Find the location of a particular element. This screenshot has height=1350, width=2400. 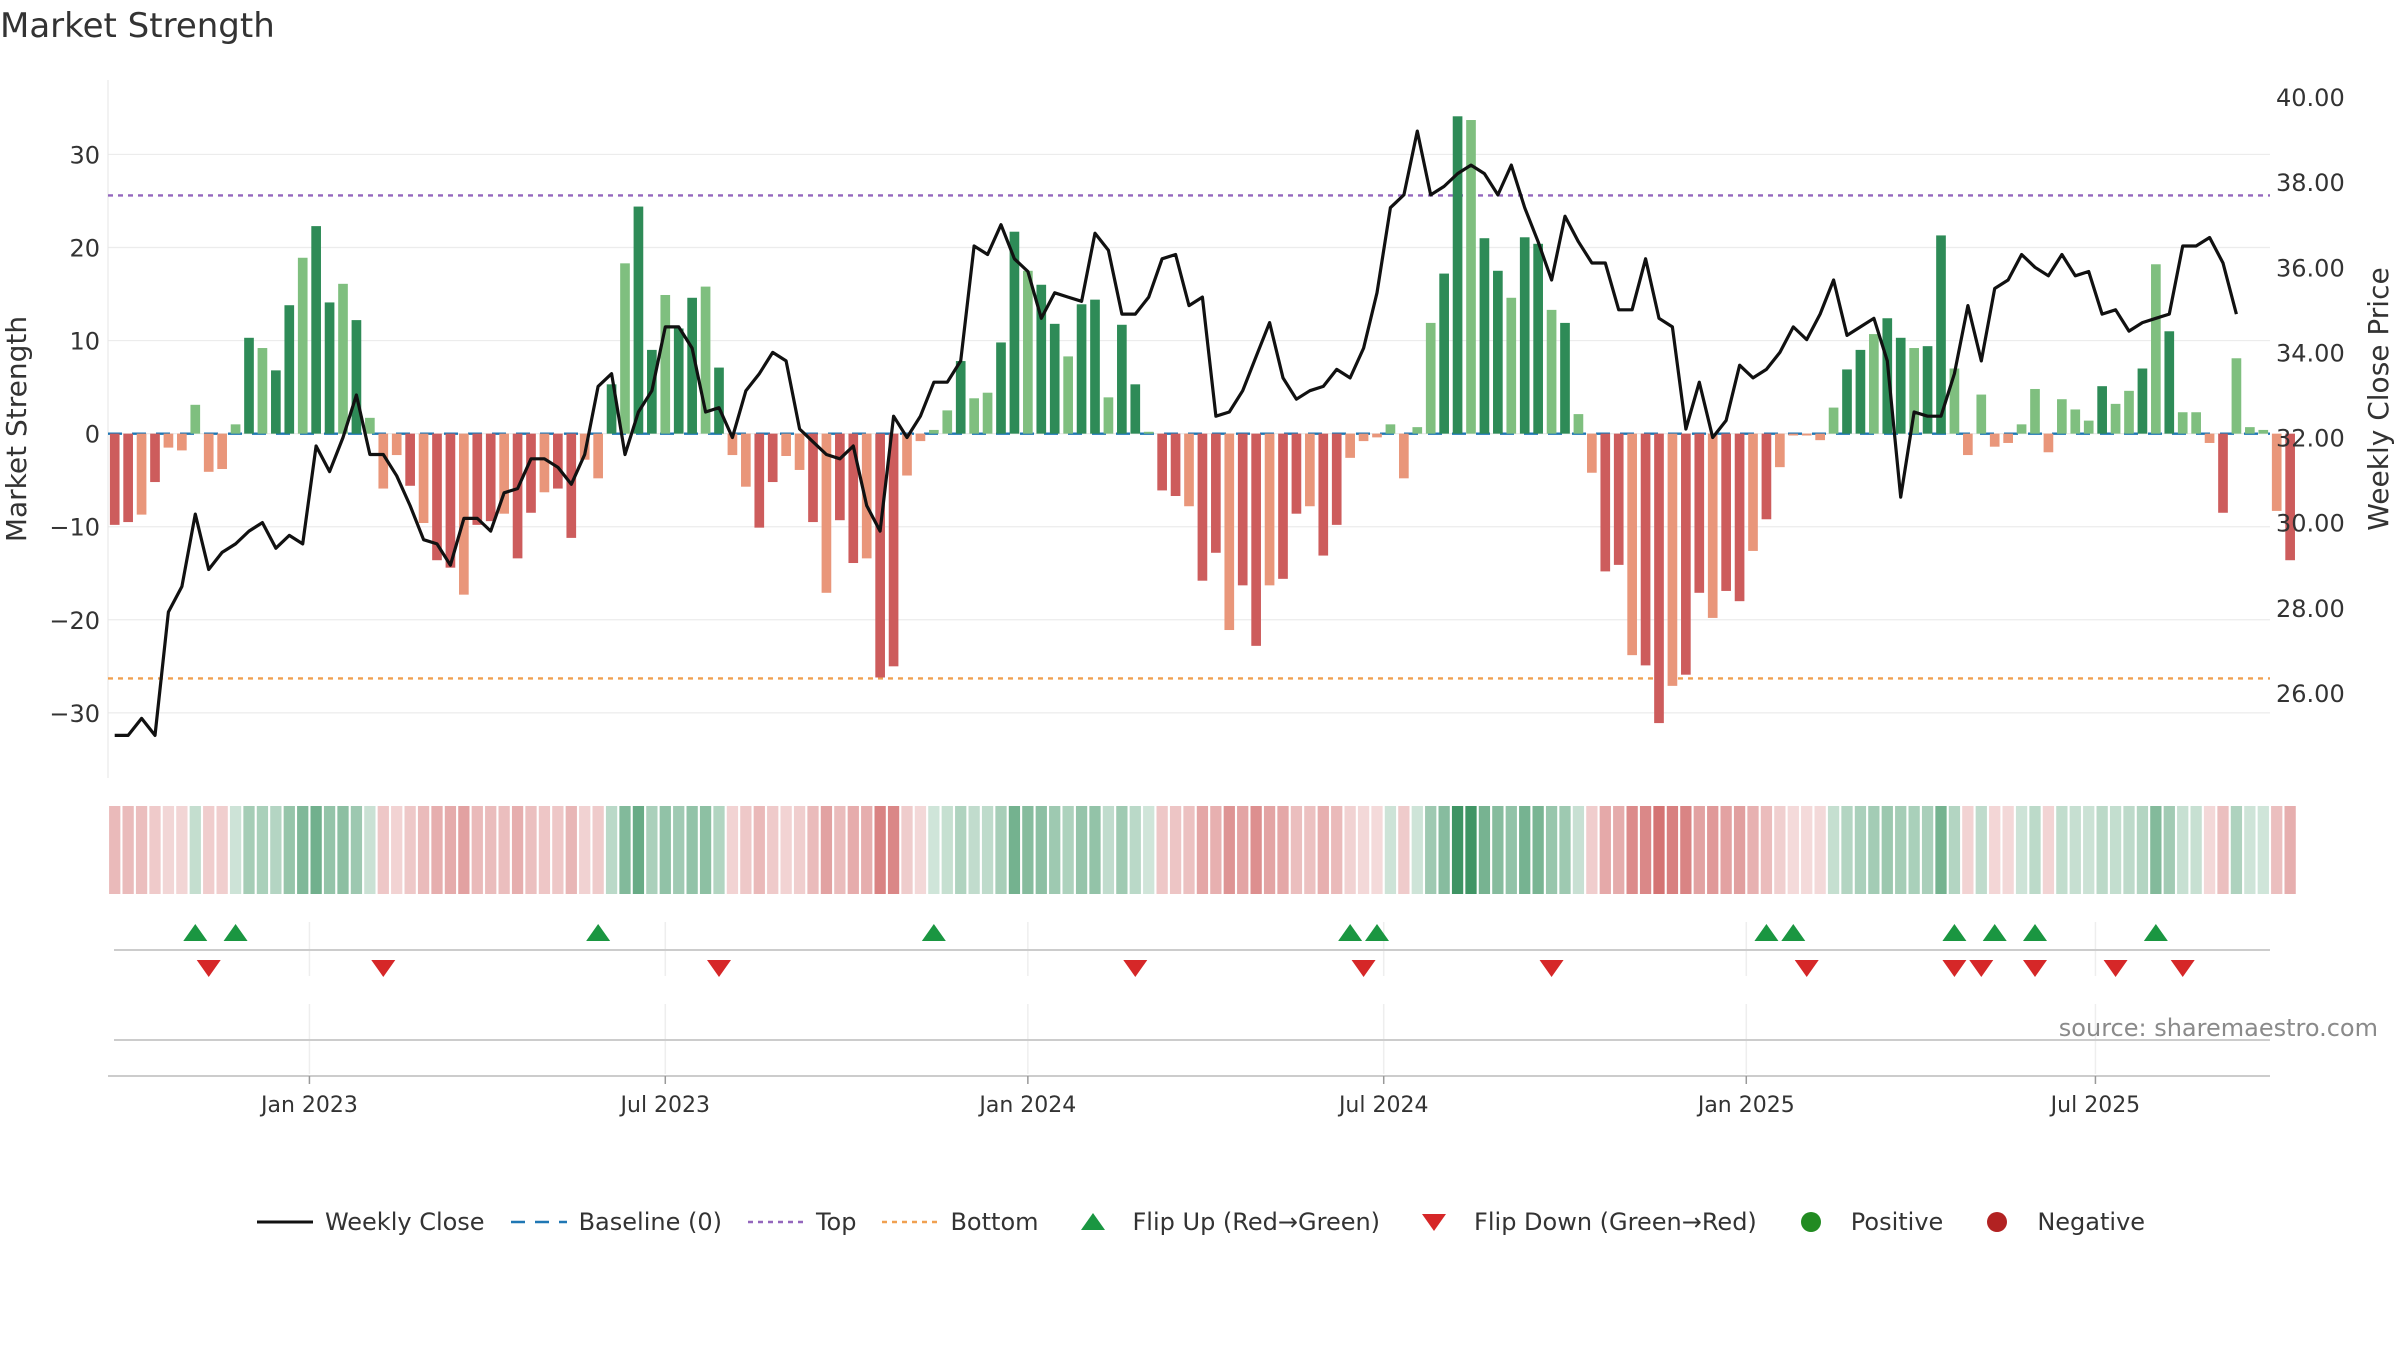

legend-label: Weekly Close is located at coordinates (404, 1222).